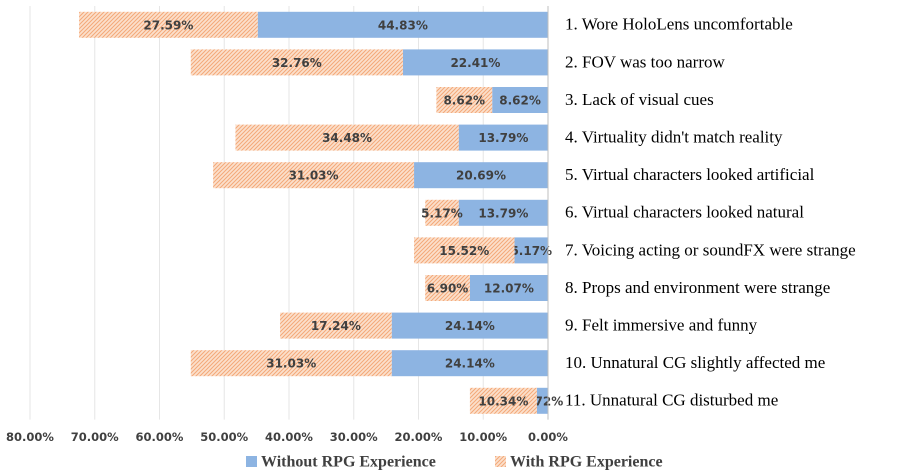 The width and height of the screenshot is (921, 473). What do you see at coordinates (586, 462) in the screenshot?
I see `legend-label: With RPG Experience` at bounding box center [586, 462].